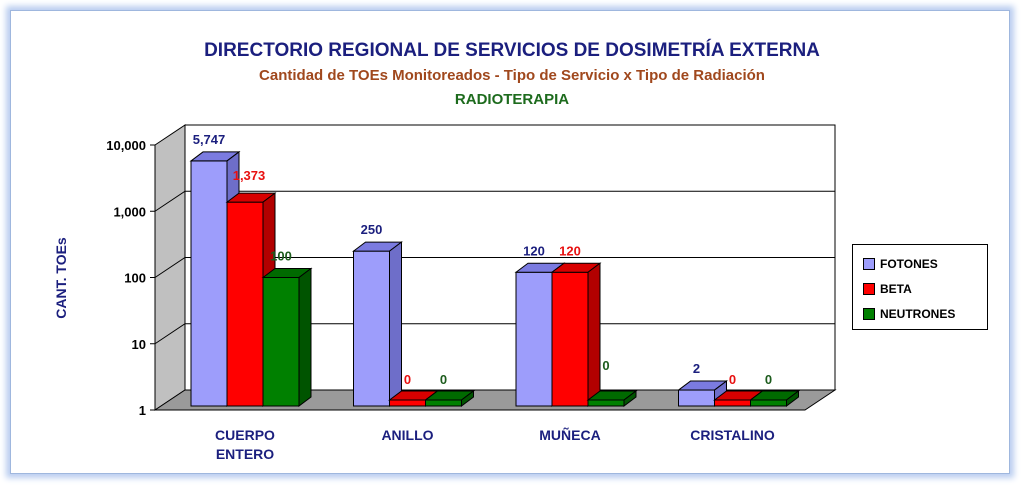 This screenshot has height=493, width=1024. Describe the element at coordinates (245, 435) in the screenshot. I see `category-label: CUERPO` at that location.